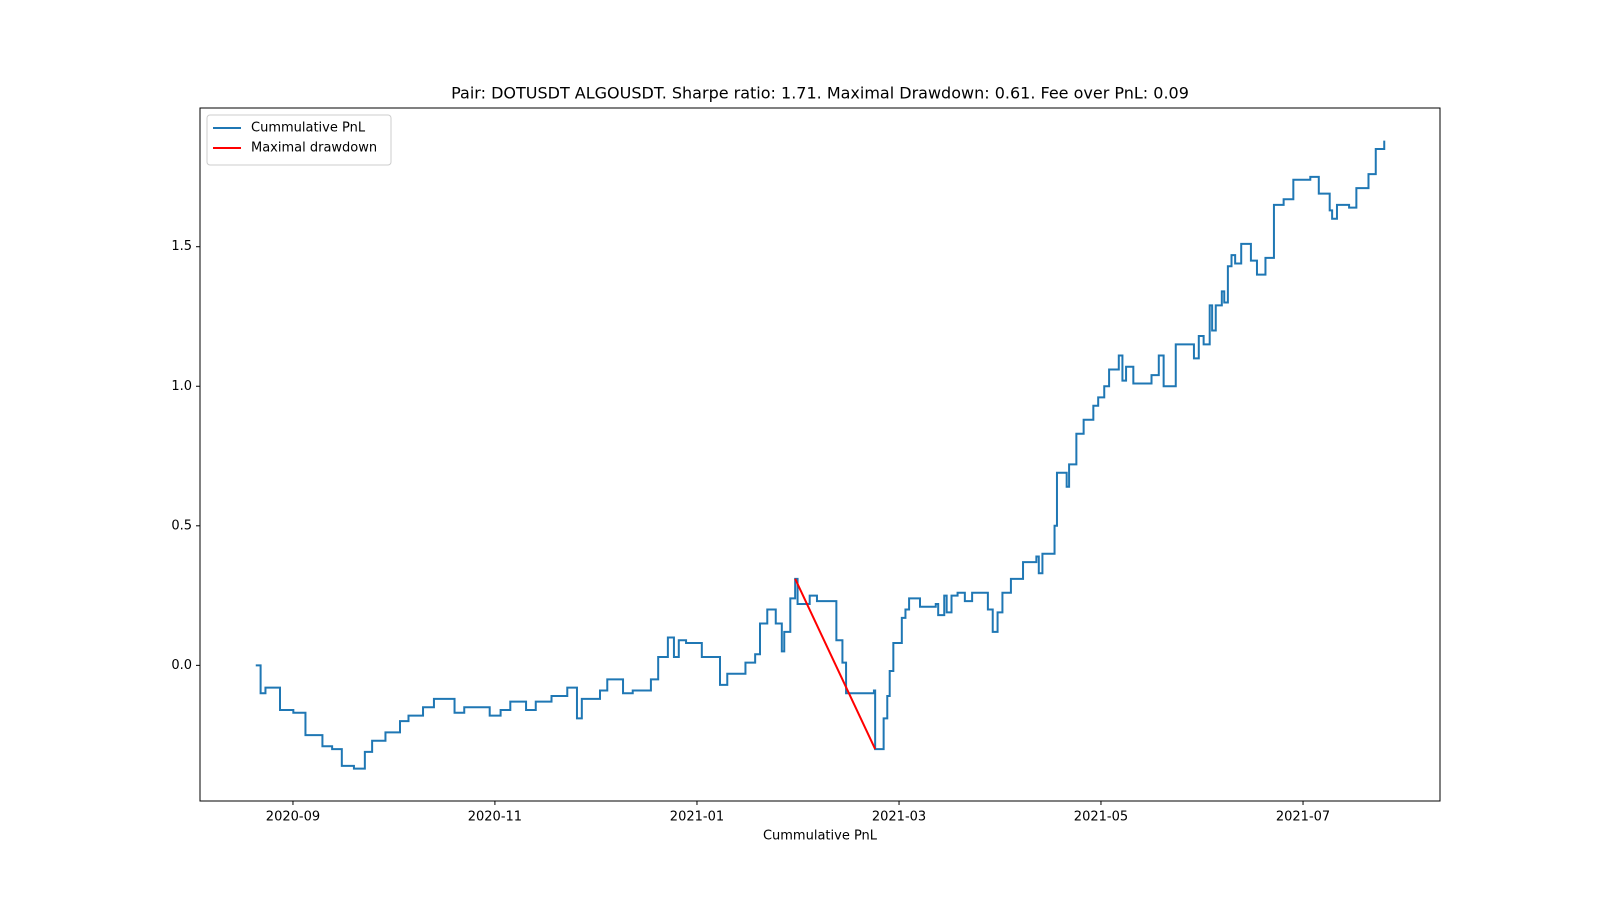 The height and width of the screenshot is (900, 1600). Describe the element at coordinates (293, 817) in the screenshot. I see `x-tick-label: 2020-09` at that location.